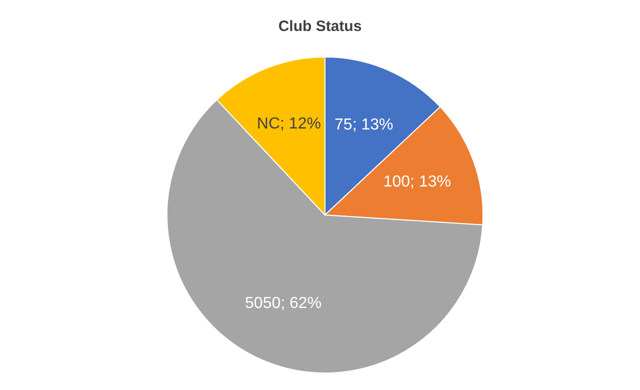 This screenshot has height=390, width=640. What do you see at coordinates (283, 303) in the screenshot?
I see `slice-label: 5050; 62%` at bounding box center [283, 303].